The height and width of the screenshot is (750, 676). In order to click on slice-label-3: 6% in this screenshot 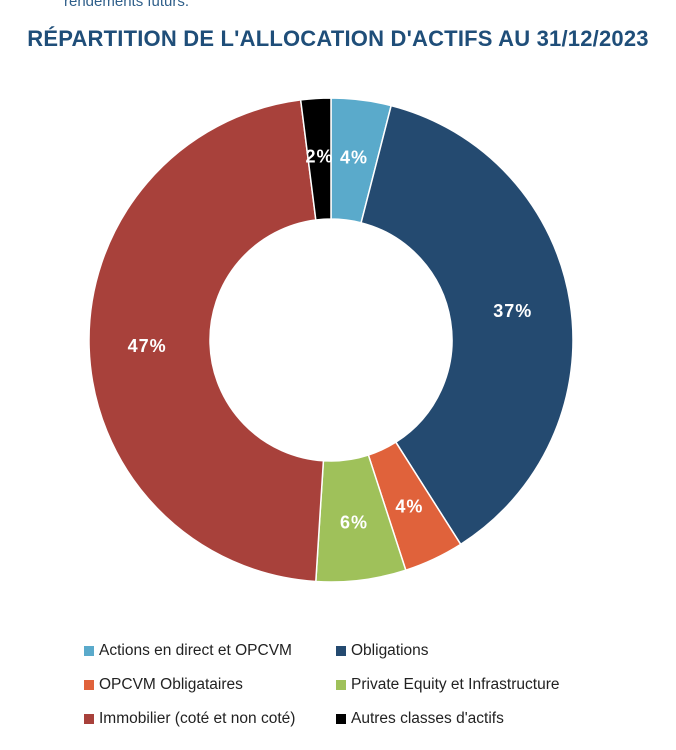, I will do `click(354, 523)`.